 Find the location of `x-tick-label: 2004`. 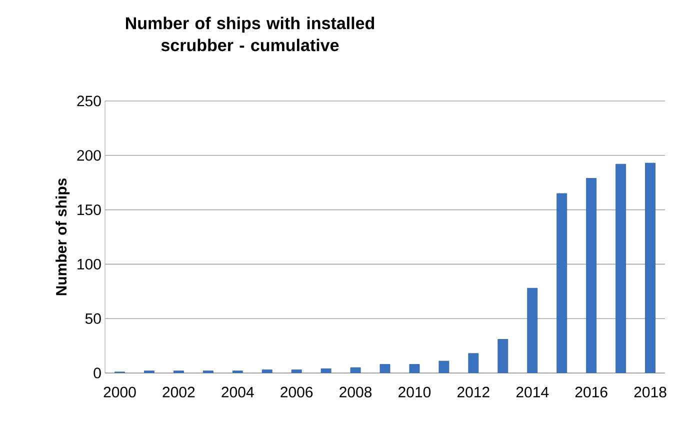

x-tick-label: 2004 is located at coordinates (238, 392).